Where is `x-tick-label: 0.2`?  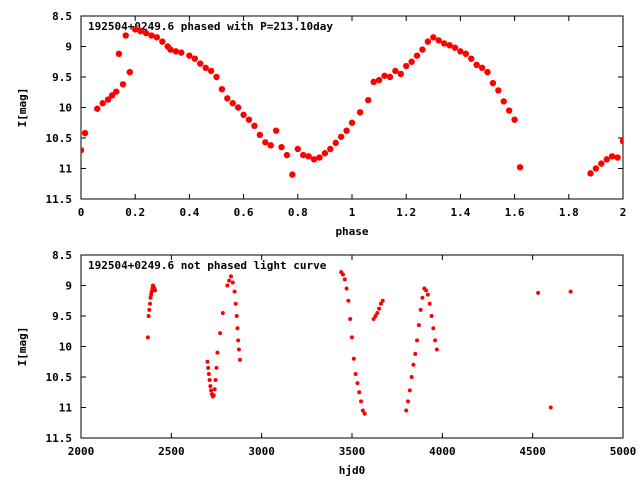 x-tick-label: 0.2 is located at coordinates (135, 212).